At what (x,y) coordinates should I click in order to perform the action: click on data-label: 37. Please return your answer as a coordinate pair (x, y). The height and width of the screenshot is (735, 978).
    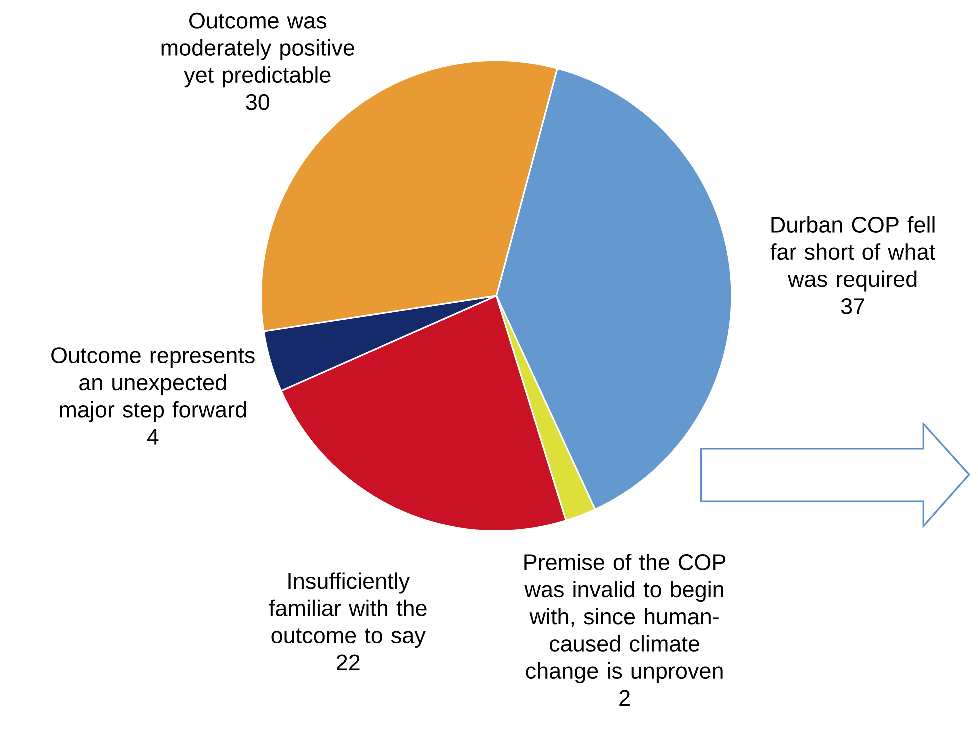
    Looking at the image, I should click on (852, 306).